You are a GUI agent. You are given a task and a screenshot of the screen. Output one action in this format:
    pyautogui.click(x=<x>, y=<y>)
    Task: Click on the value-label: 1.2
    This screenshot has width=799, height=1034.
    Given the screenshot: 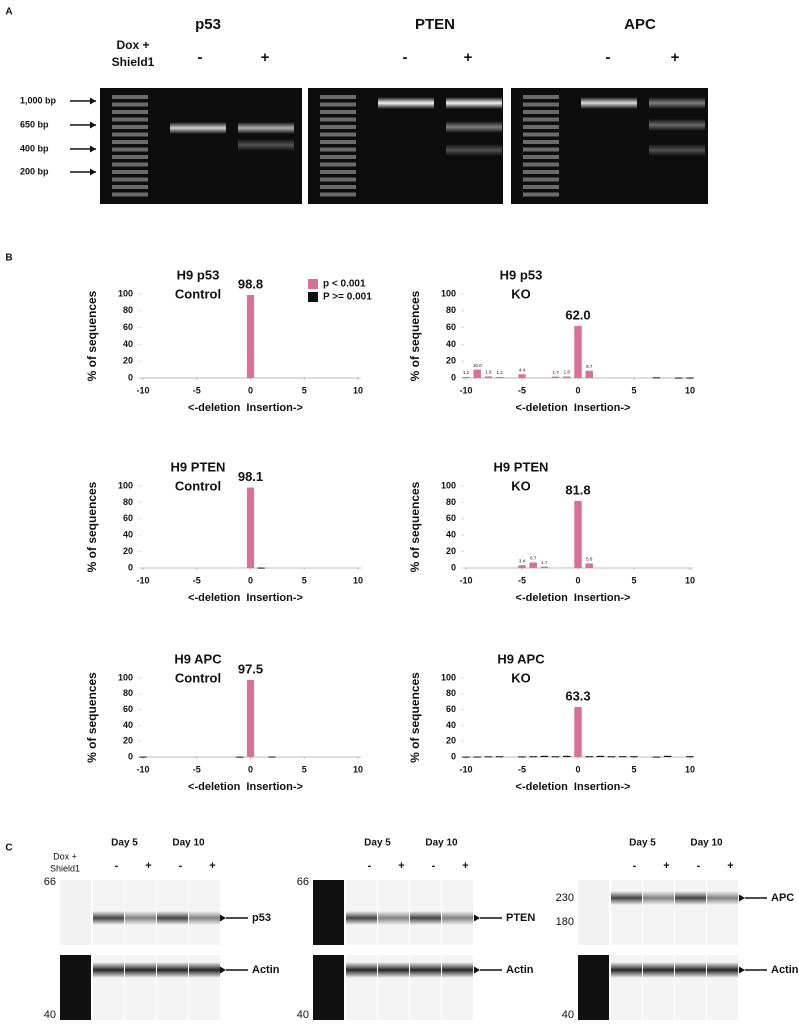 What is the action you would take?
    pyautogui.click(x=499, y=372)
    